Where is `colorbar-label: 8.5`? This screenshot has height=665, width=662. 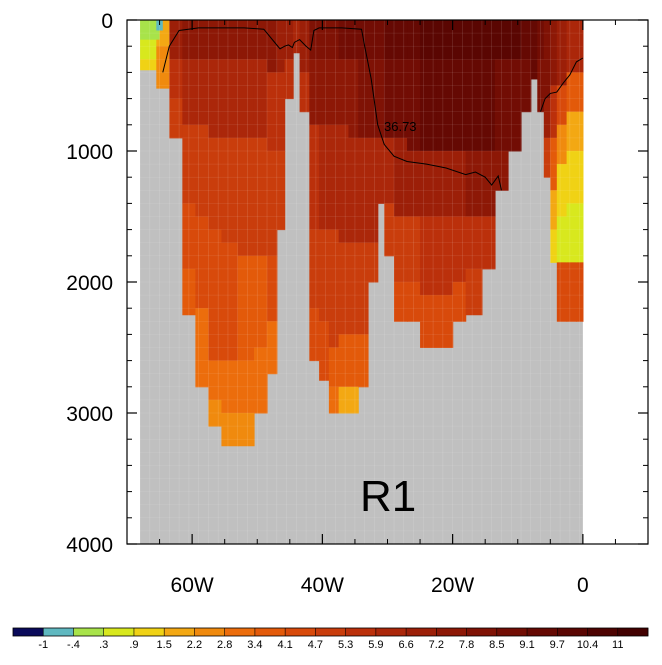
colorbar-label: 8.5 is located at coordinates (496, 645).